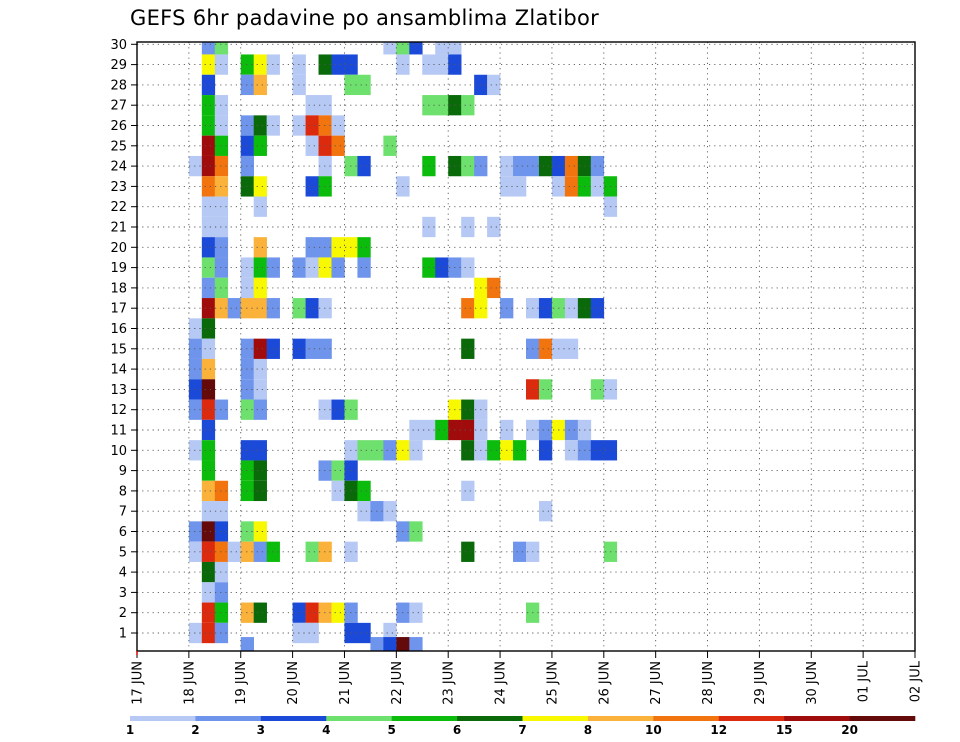  I want to click on x-tick-label: 28 JUN, so click(708, 683).